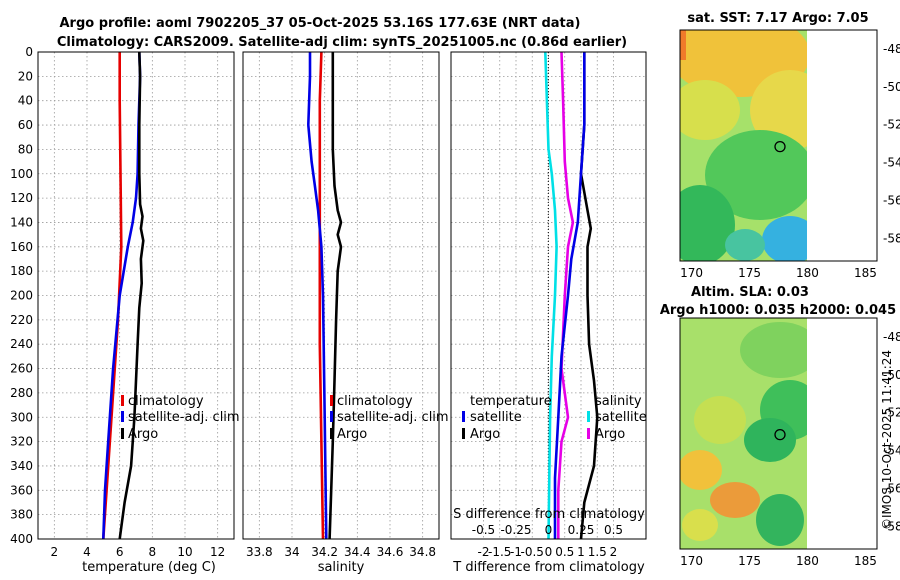 This screenshot has height=580, width=900. I want to click on depth-tick-label: 300, so click(21, 417).